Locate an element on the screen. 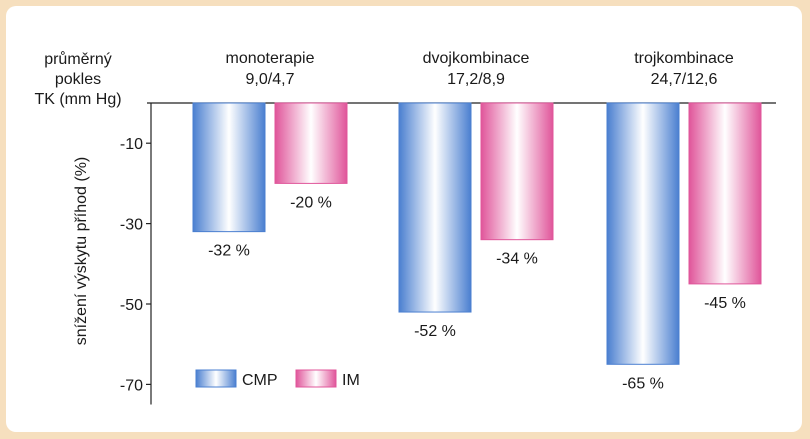 The height and width of the screenshot is (439, 810). legend-item-cmp: CMP is located at coordinates (236, 379).